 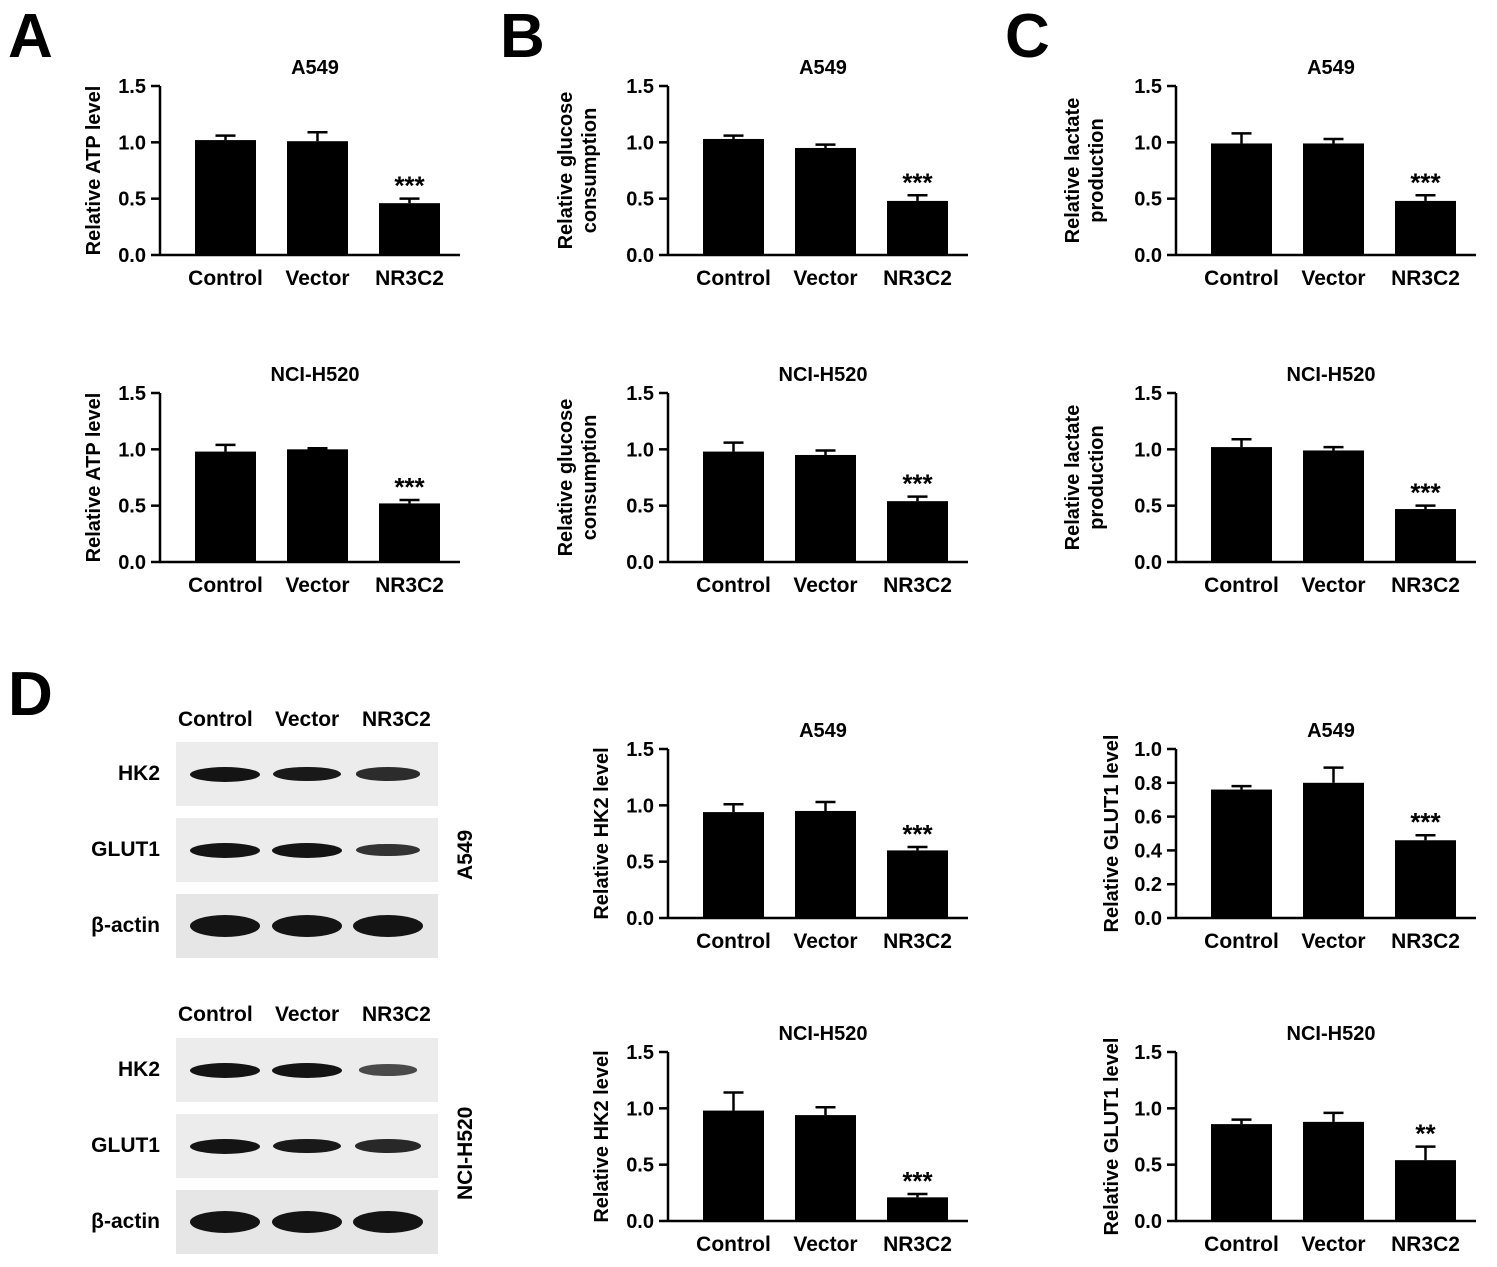 I want to click on blot-cell-line-label: A549, so click(x=465, y=854).